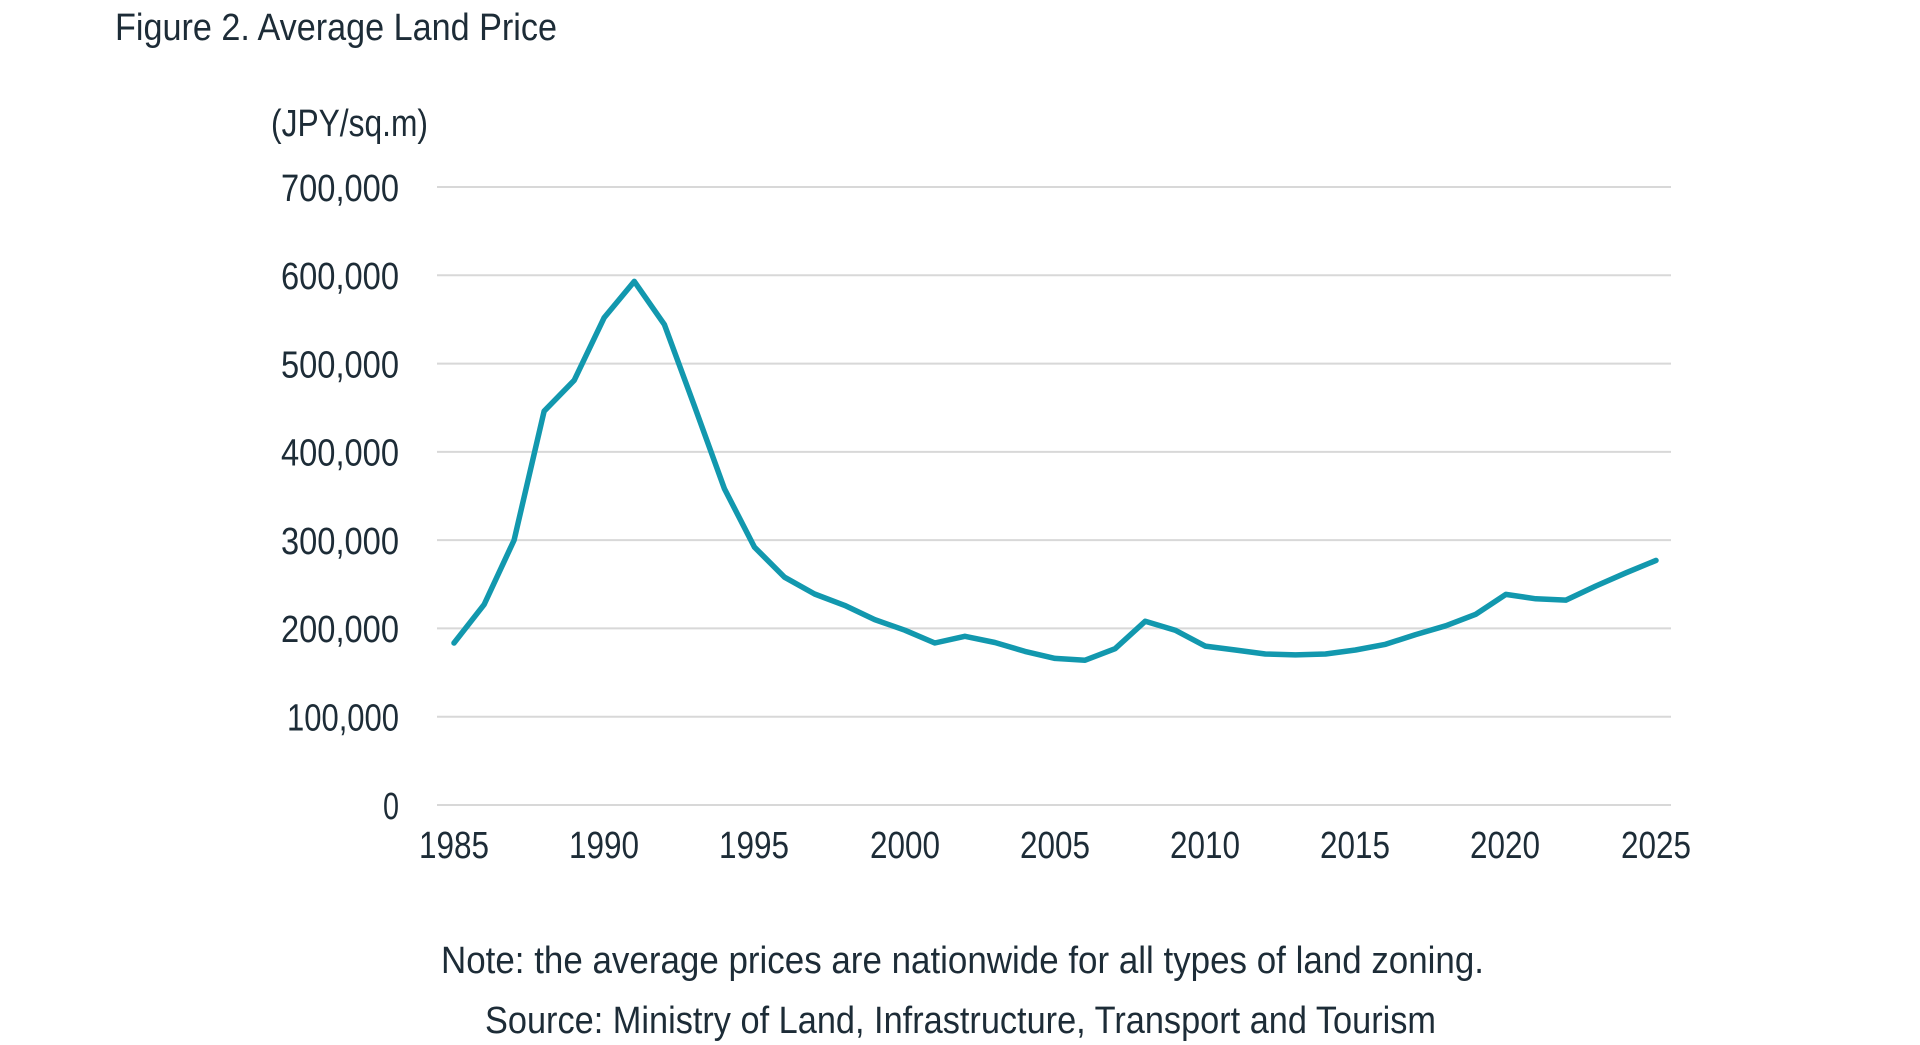  What do you see at coordinates (1355, 846) in the screenshot?
I see `svg-text: 2015` at bounding box center [1355, 846].